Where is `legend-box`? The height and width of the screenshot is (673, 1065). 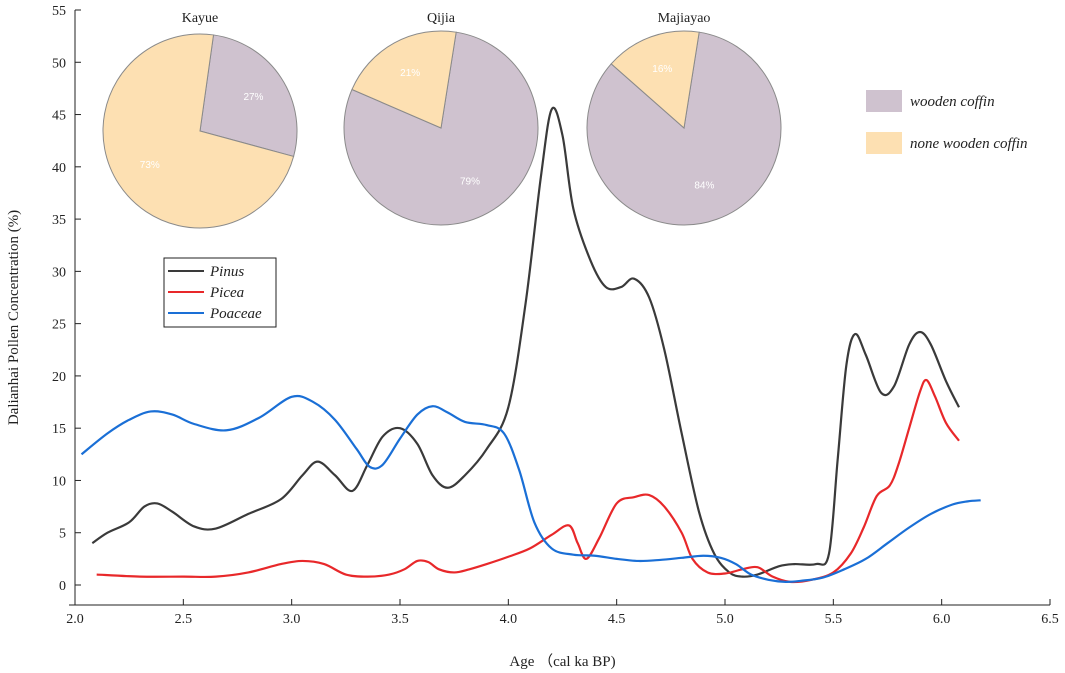
legend-box is located at coordinates (220, 292).